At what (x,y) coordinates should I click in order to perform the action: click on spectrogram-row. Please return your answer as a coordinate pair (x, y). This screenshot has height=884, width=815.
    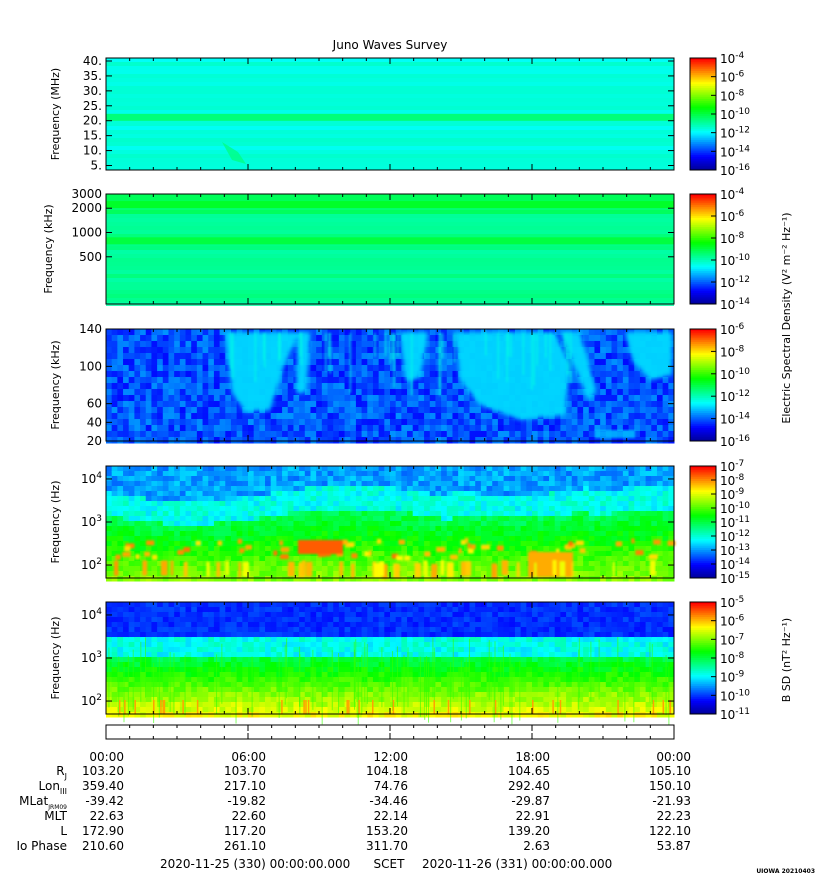
    Looking at the image, I should click on (390, 108).